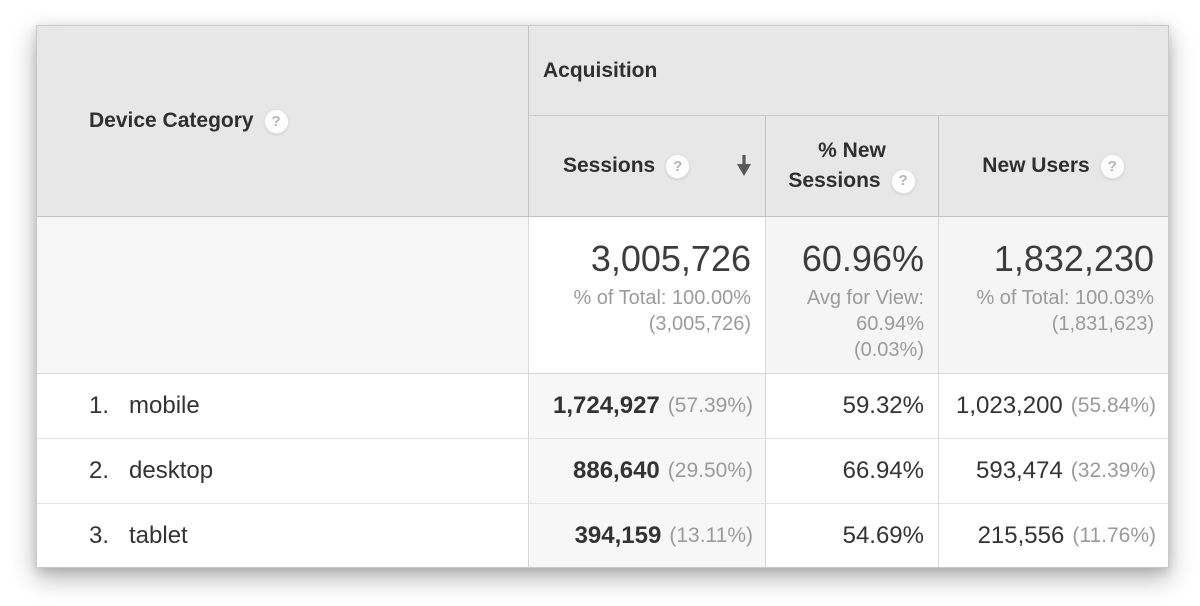 Image resolution: width=1200 pixels, height=606 pixels. Describe the element at coordinates (848, 71) in the screenshot. I see `acquisition-group-header: Acquisition` at that location.